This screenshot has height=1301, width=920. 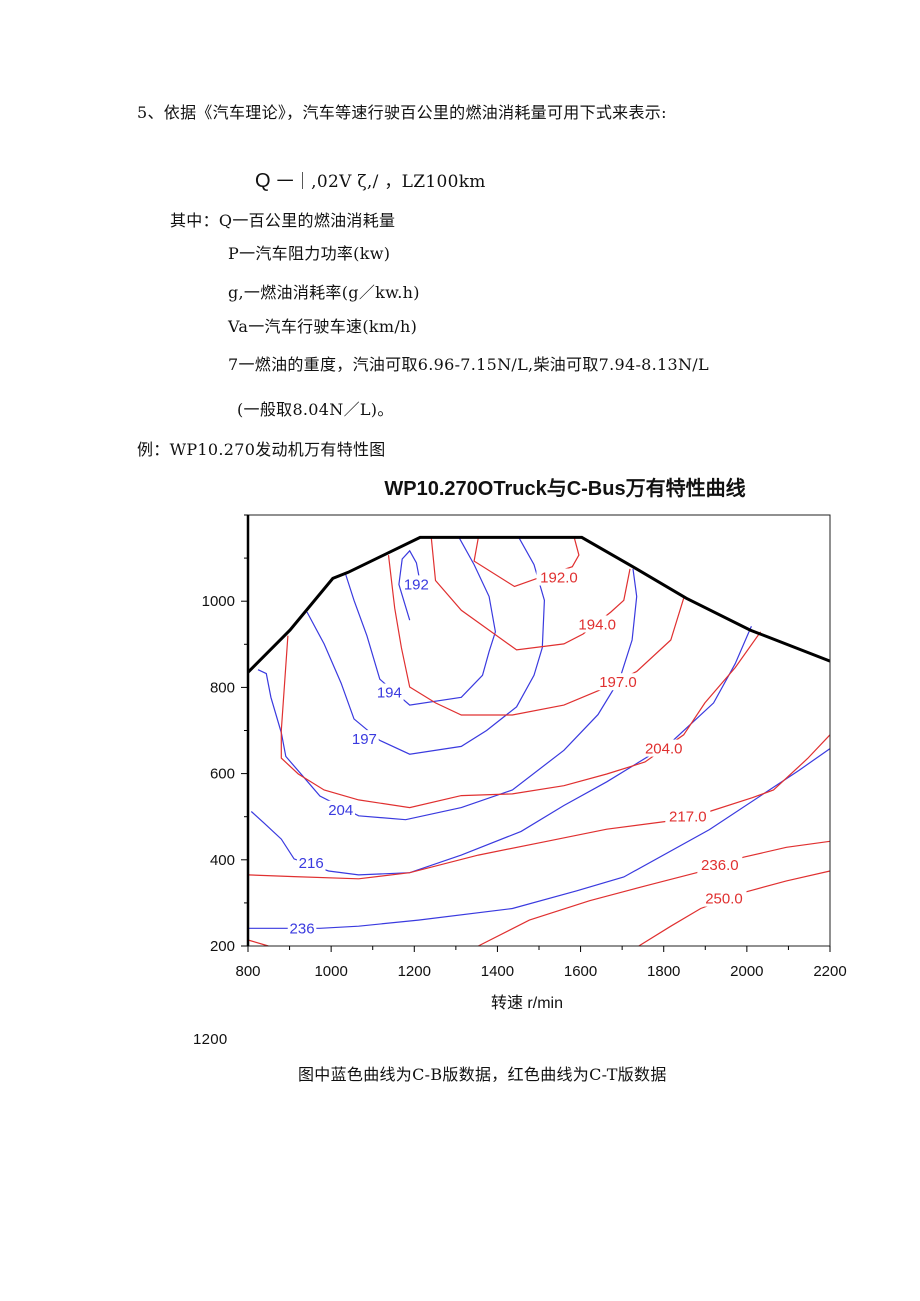 I want to click on stray-number: 1200, so click(x=210, y=1039).